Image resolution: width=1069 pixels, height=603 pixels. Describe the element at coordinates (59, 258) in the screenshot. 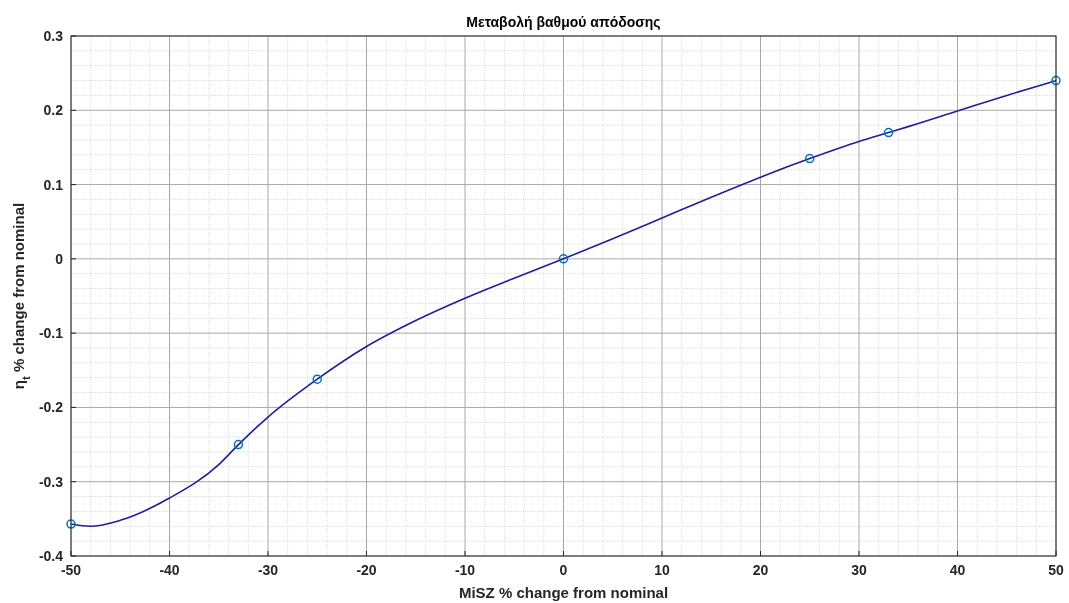

I see `y-tick-label: 0` at that location.